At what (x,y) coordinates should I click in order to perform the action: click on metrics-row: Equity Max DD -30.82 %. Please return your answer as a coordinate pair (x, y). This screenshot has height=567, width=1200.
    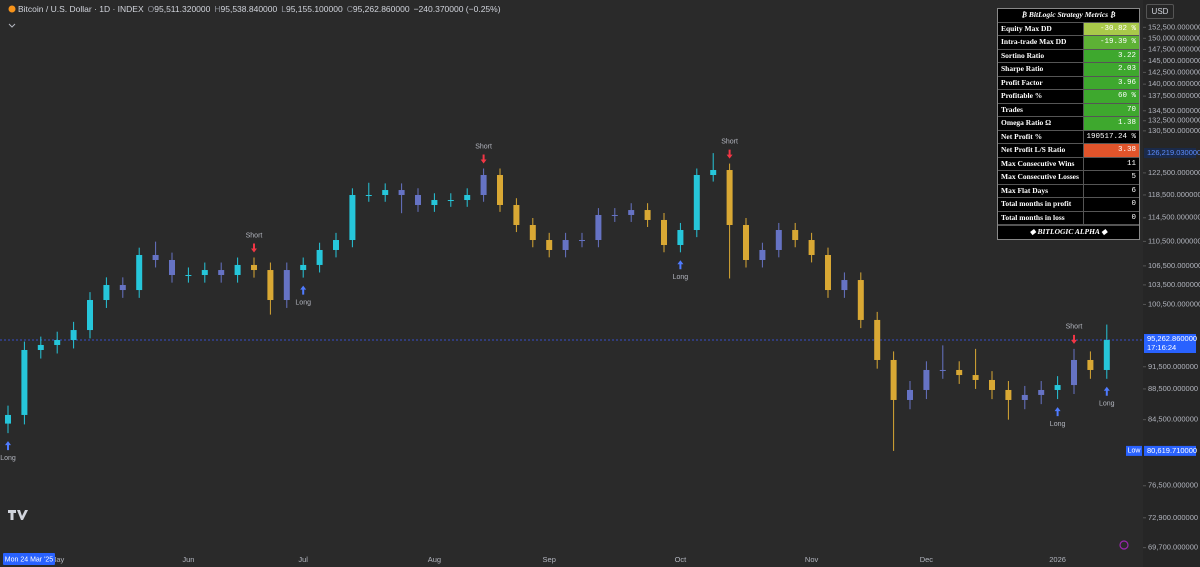
    Looking at the image, I should click on (1068, 29).